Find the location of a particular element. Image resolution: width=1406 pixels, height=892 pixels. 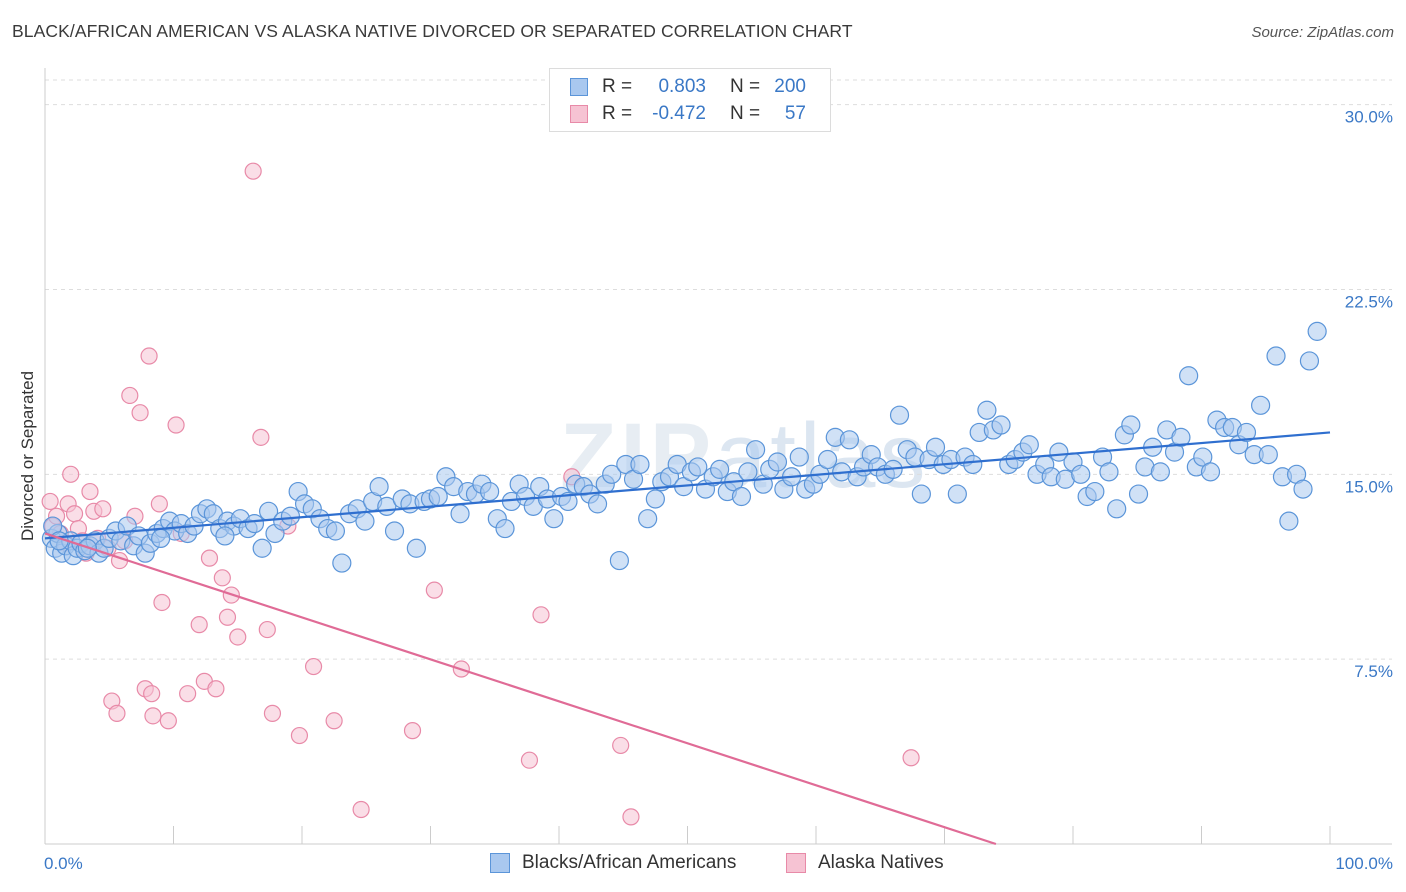

legend-item-blacks: Blacks/African Americans is located at coordinates (613, 863).